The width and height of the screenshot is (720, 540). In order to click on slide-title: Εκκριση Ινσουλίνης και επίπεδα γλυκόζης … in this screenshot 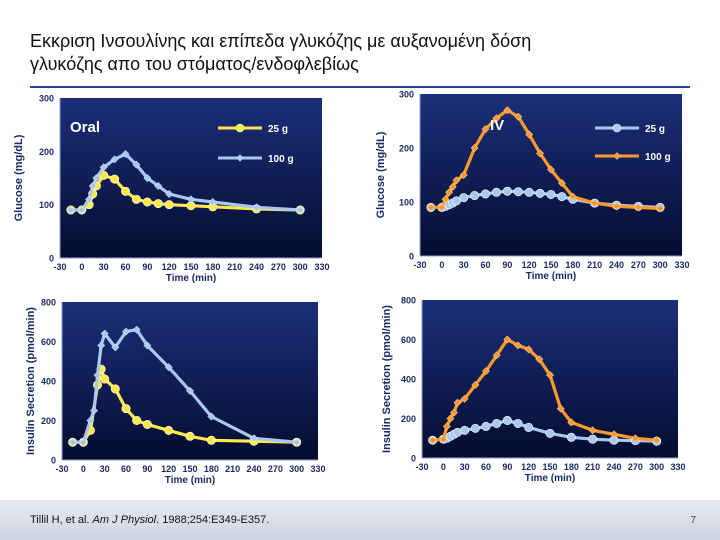, I will do `click(360, 53)`.